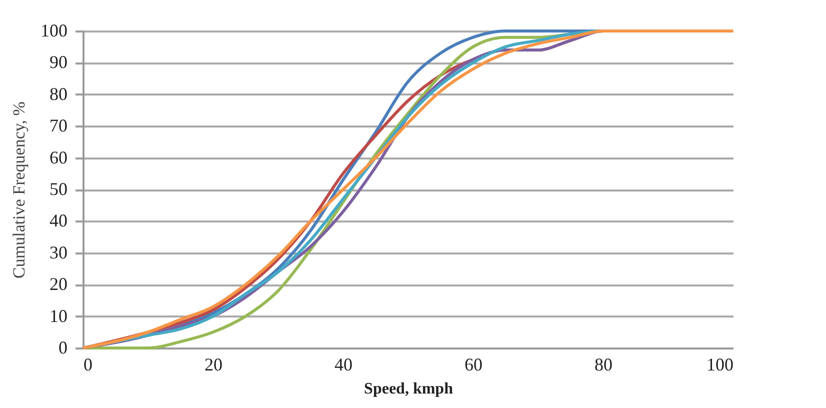 This screenshot has width=826, height=408. I want to click on y-tick-label: 80, so click(59, 94).